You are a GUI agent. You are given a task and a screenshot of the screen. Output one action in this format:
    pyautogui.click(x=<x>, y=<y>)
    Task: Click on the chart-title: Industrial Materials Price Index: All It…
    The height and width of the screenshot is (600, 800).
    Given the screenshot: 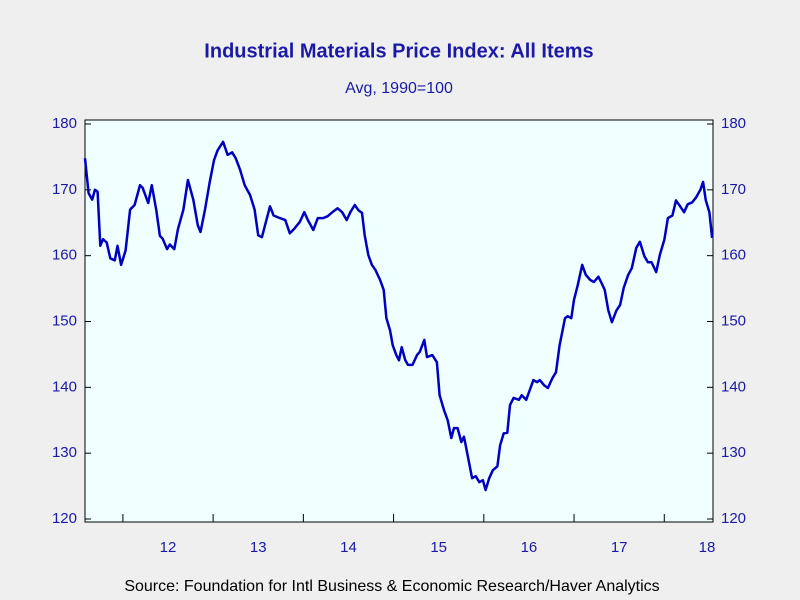 What is the action you would take?
    pyautogui.click(x=398, y=51)
    